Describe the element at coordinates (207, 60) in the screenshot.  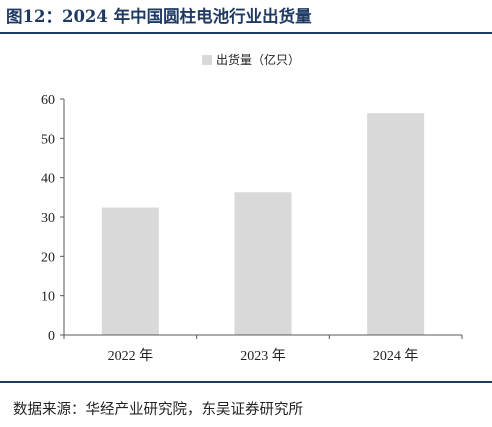
I see `legend-swatch` at that location.